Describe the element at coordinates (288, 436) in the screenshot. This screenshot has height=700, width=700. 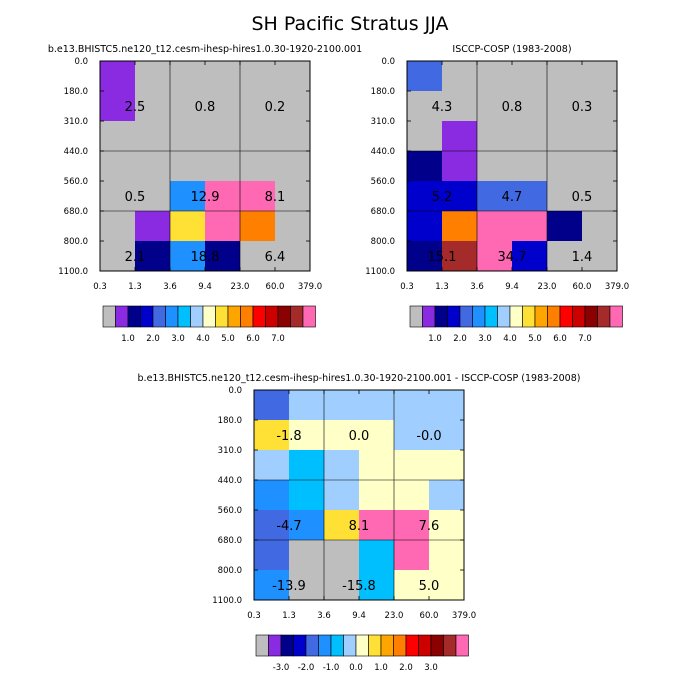
I see `region-value-label: -1.8` at that location.